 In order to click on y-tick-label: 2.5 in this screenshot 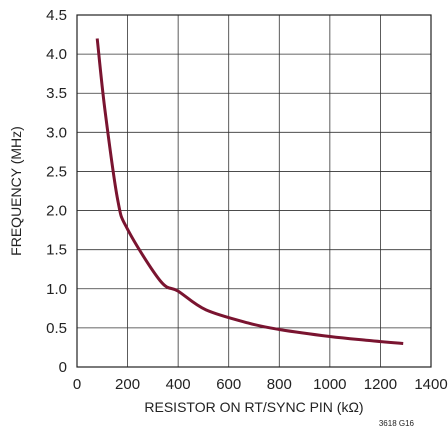, I will do `click(56, 171)`.